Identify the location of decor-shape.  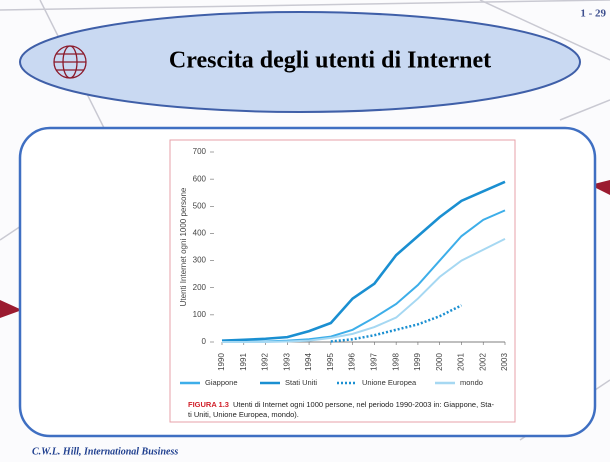
(11, 309).